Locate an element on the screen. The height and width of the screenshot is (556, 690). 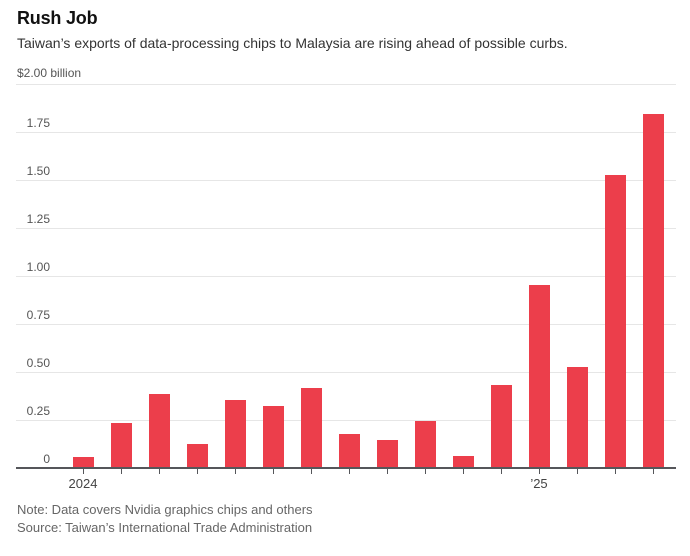
y-tick-label: 1.75 is located at coordinates (38, 123).